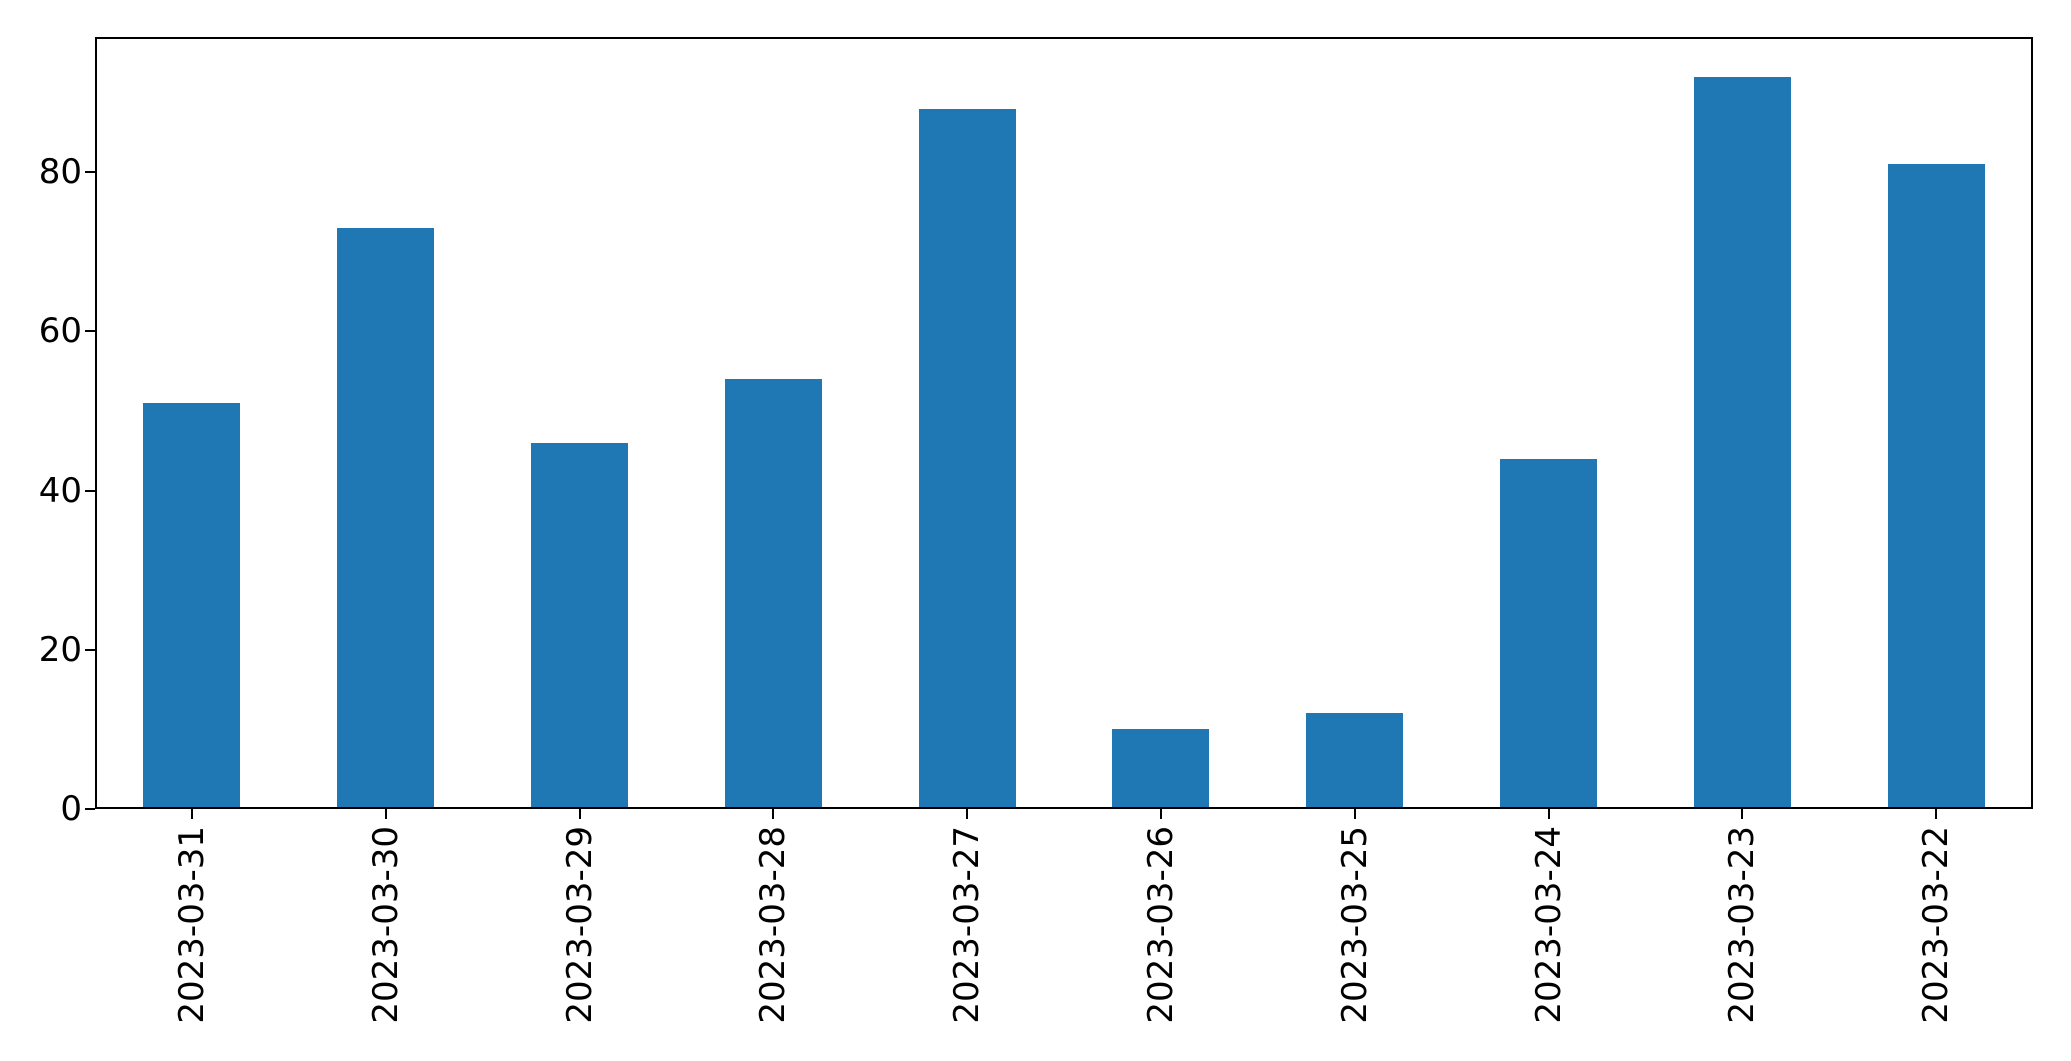 Image resolution: width=2071 pixels, height=1061 pixels. What do you see at coordinates (60, 490) in the screenshot?
I see `y-tick-label: 40` at bounding box center [60, 490].